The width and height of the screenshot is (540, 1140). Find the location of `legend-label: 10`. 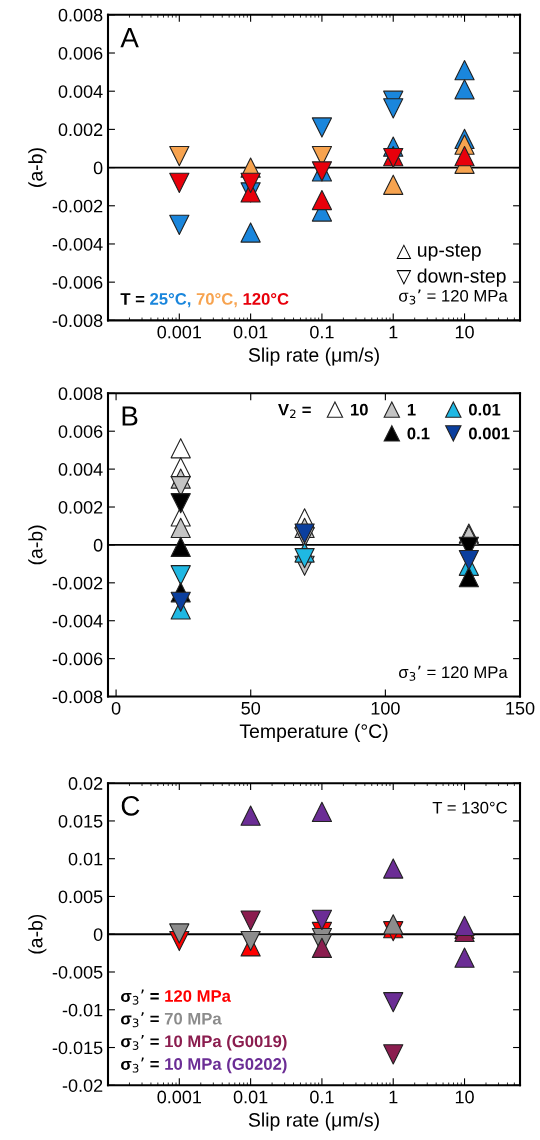

legend-label: 10 is located at coordinates (359, 409).